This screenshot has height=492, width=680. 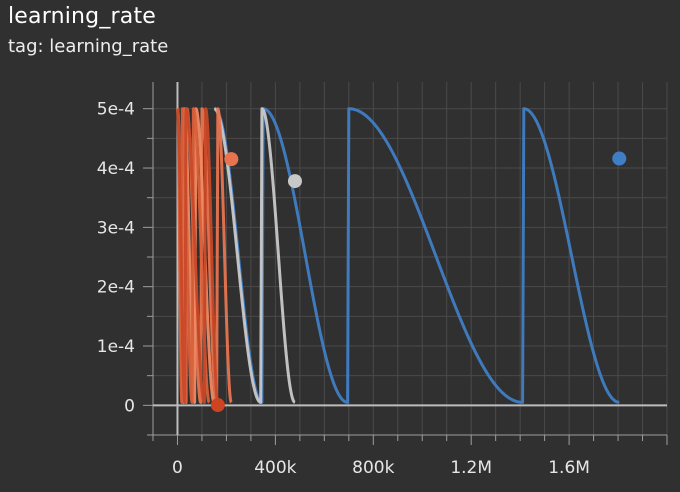 What do you see at coordinates (116, 288) in the screenshot?
I see `y-tick-label: 2e-4` at bounding box center [116, 288].